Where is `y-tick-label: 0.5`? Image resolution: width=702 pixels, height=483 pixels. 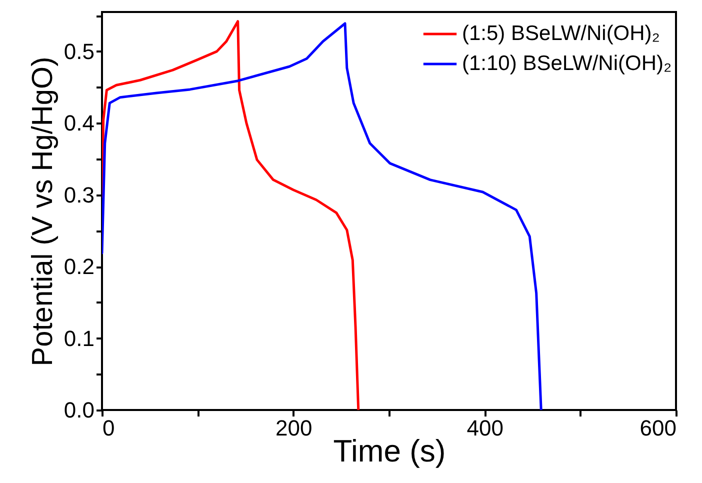
y-tick-label: 0.5 is located at coordinates (79, 51).